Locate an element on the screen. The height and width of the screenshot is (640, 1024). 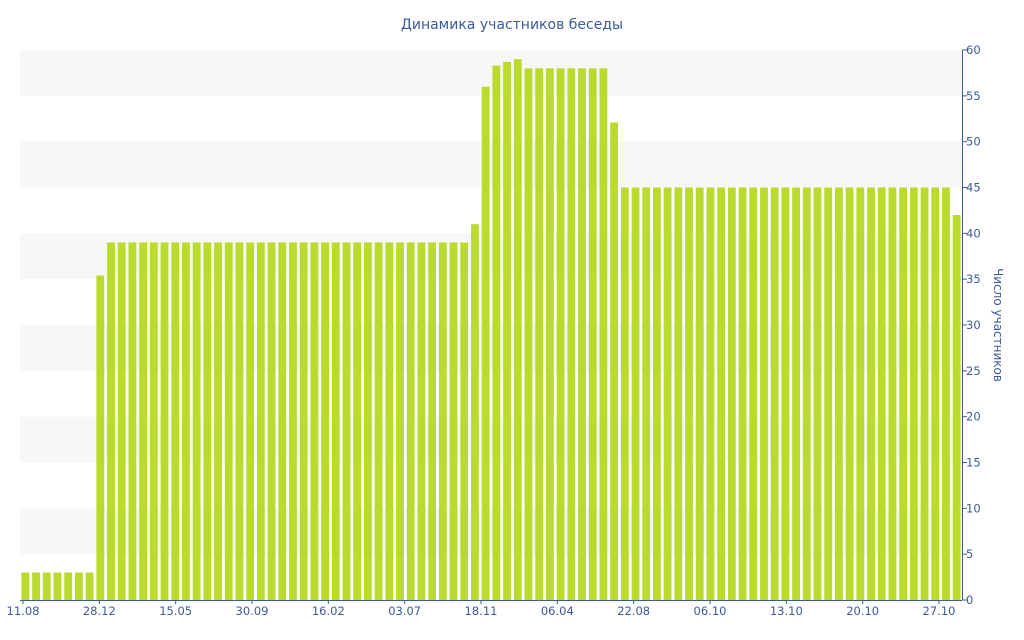
y-tick-label: 5 is located at coordinates (969, 554).